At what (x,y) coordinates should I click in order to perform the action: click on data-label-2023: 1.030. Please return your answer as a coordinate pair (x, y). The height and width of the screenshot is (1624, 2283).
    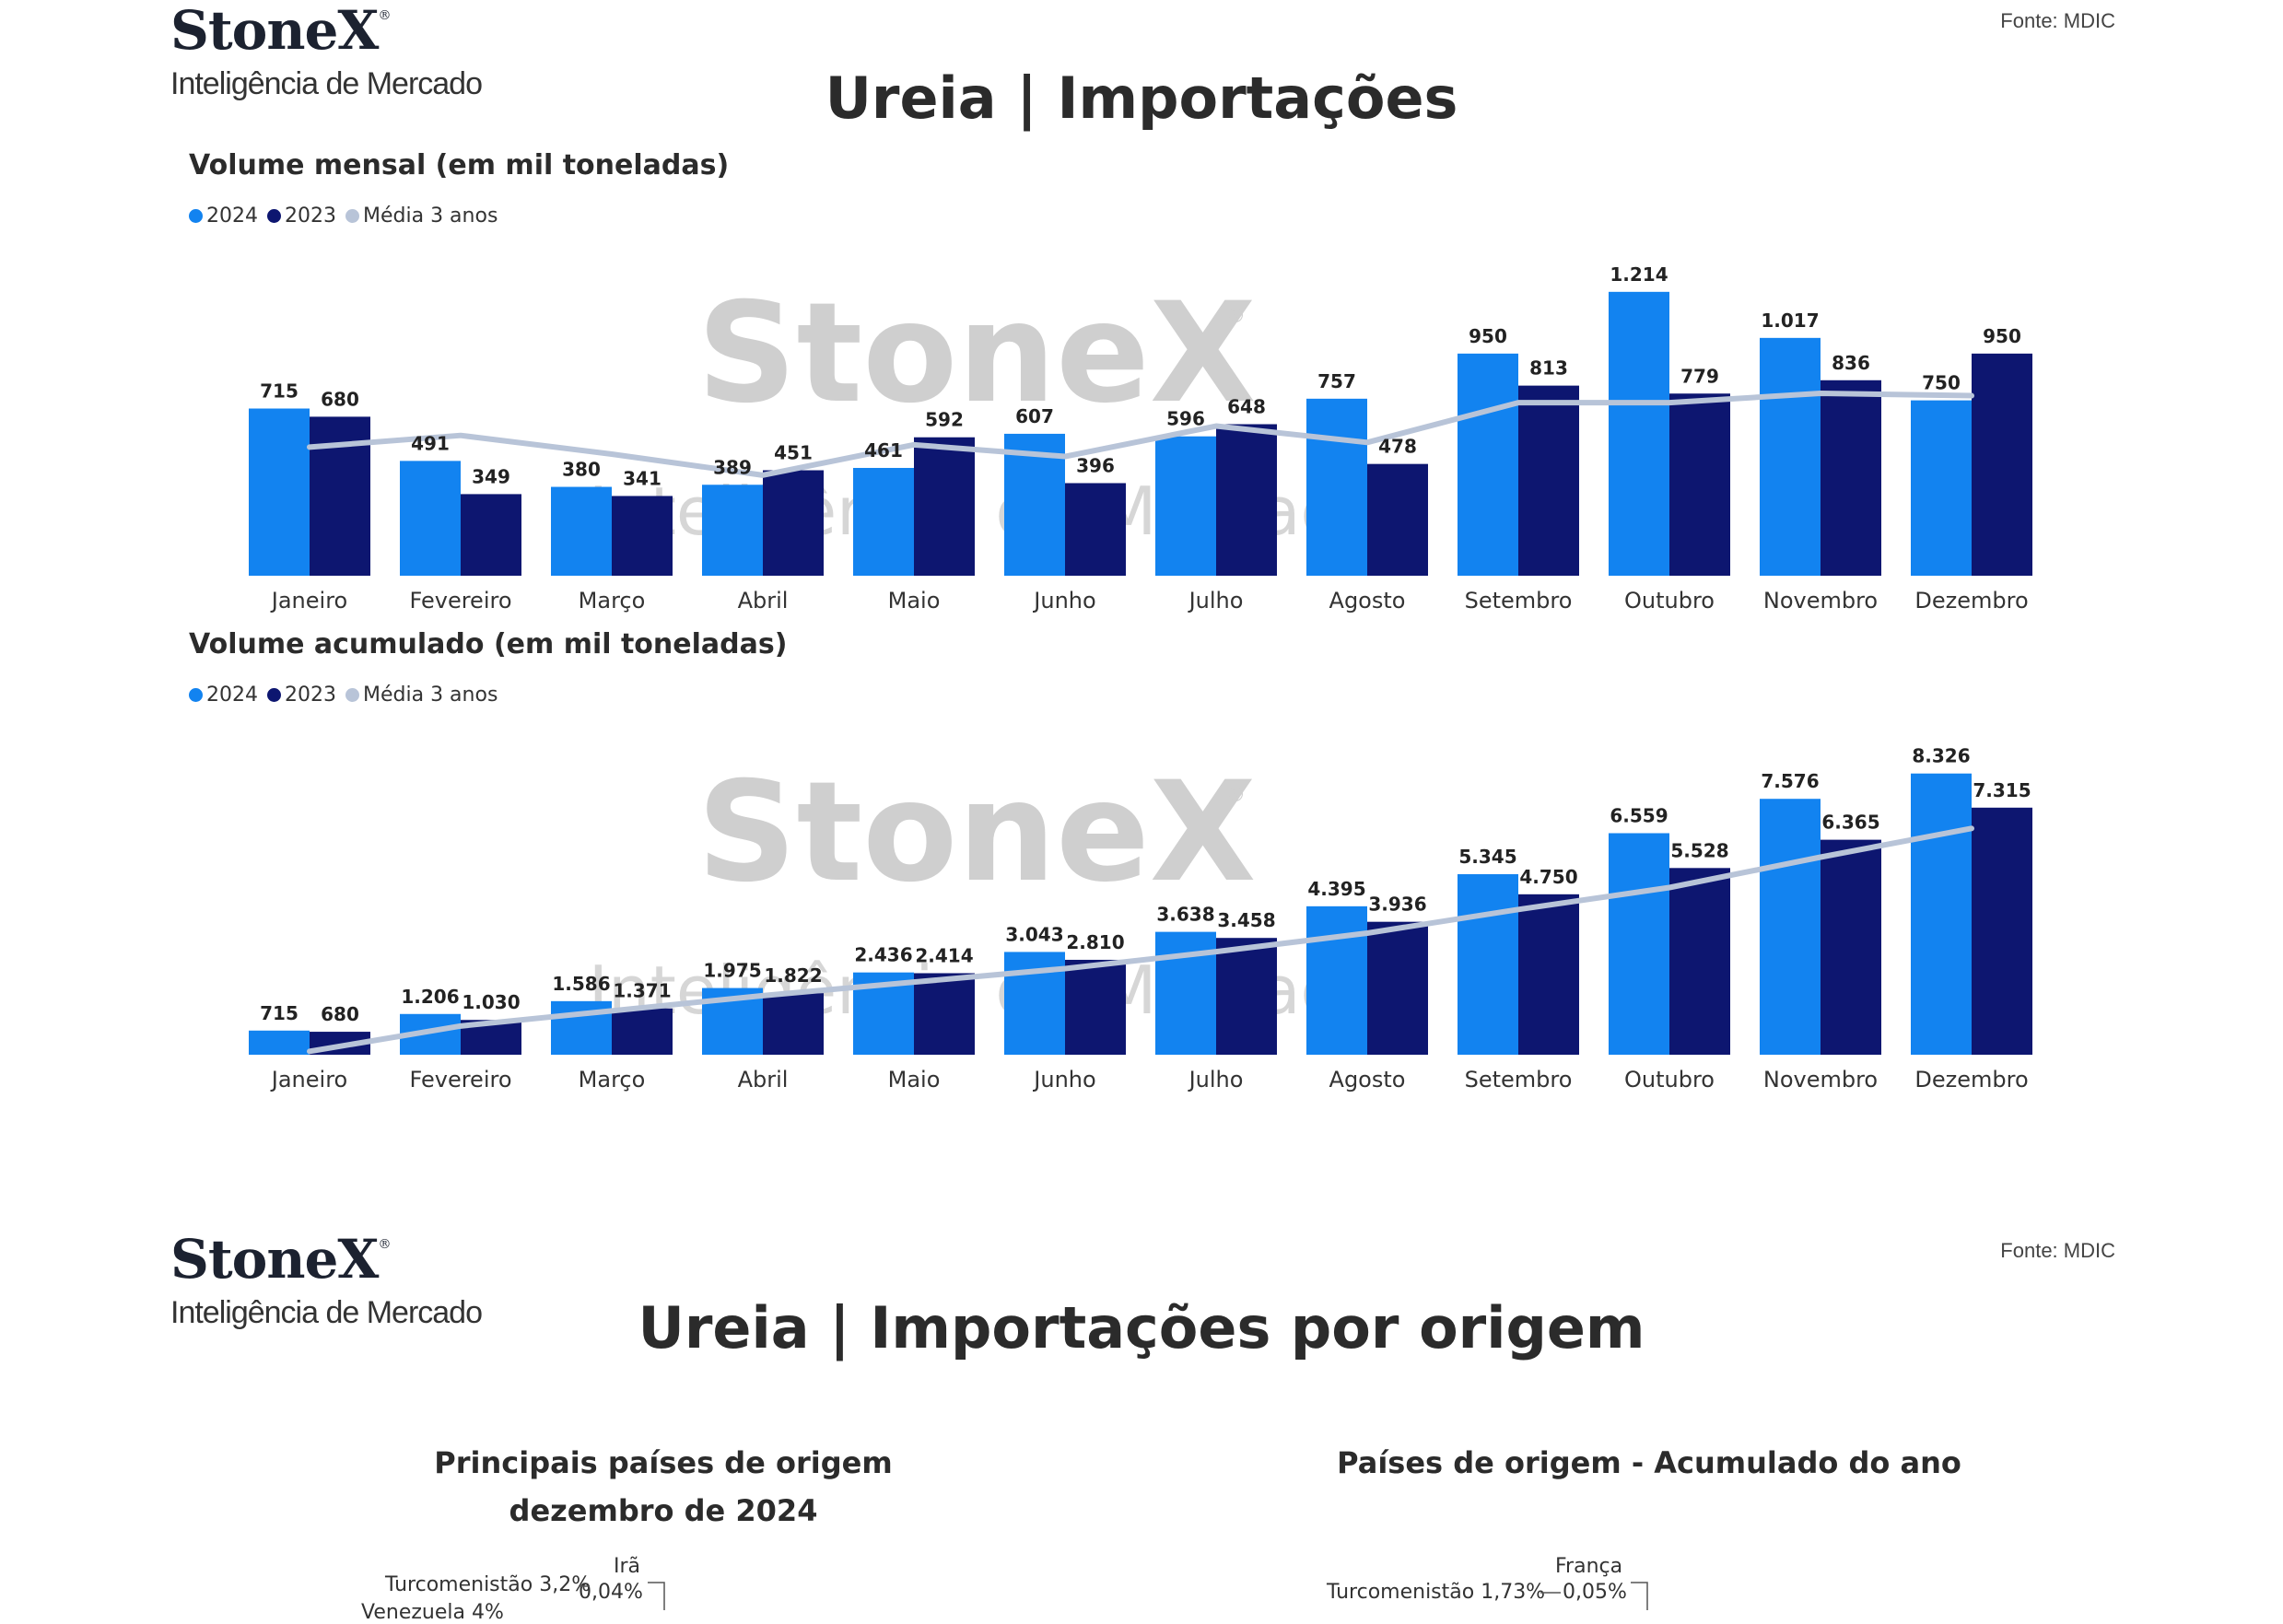
    Looking at the image, I should click on (491, 1002).